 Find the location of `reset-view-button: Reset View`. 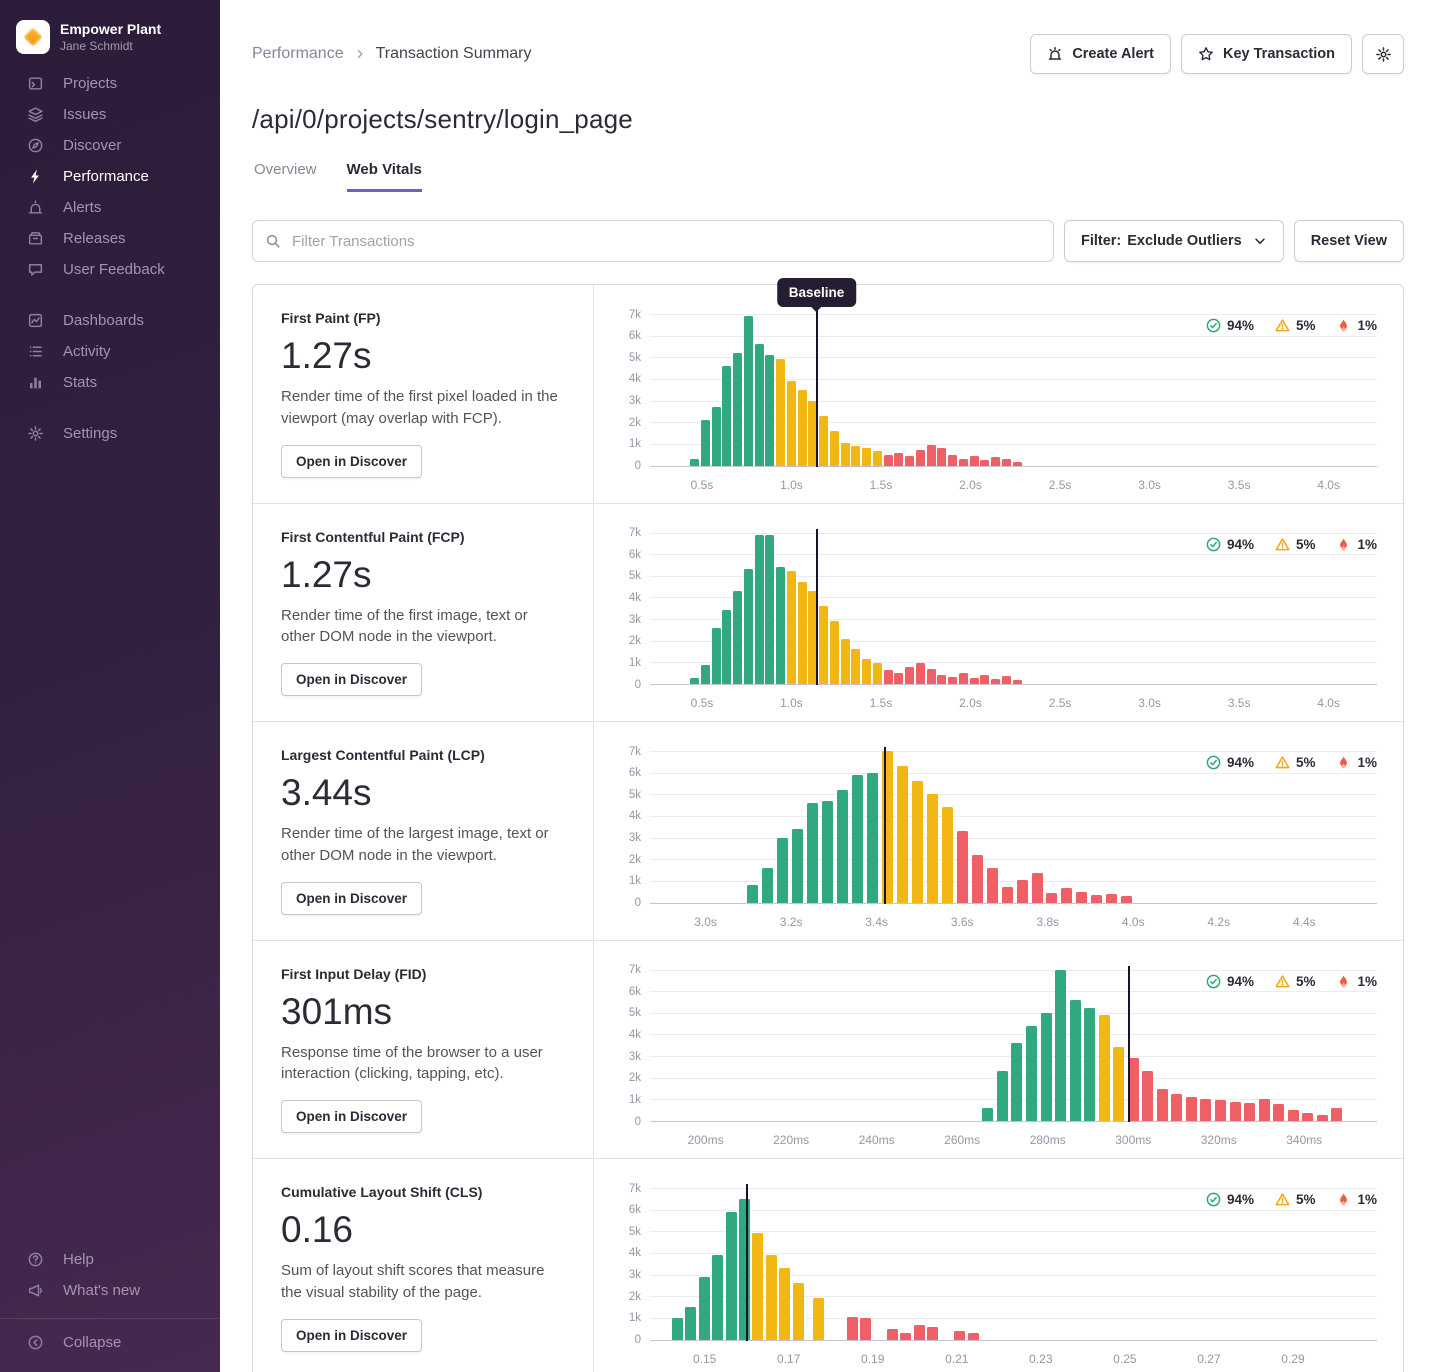

reset-view-button: Reset View is located at coordinates (1348, 241).